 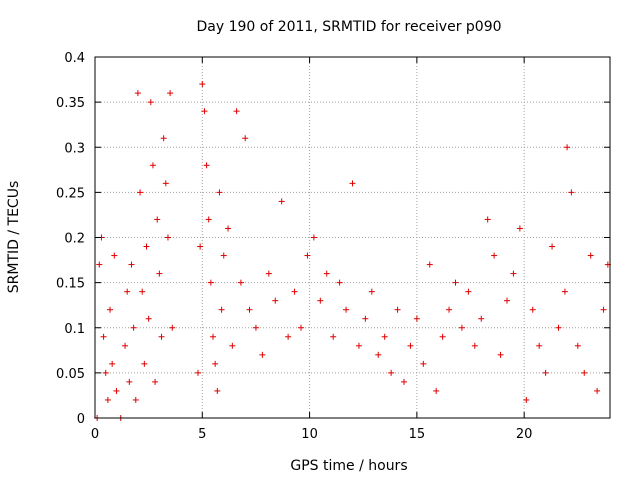 I want to click on y-tick-labels: 0 0.05 0.1 0.15 0.2 0.25 0.3 0.35 0.4, so click(x=70, y=239).